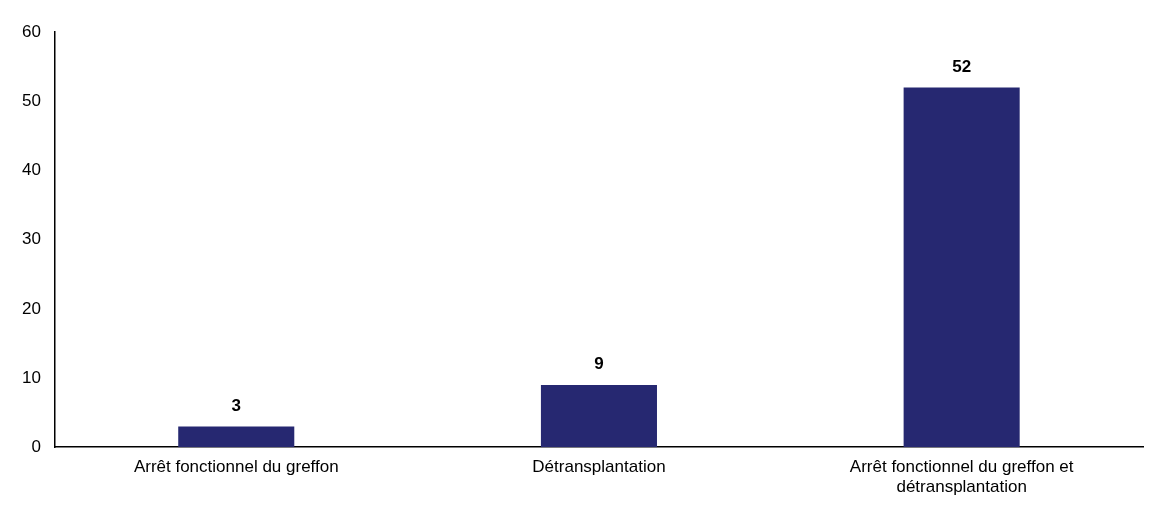  What do you see at coordinates (599, 364) in the screenshot?
I see `data-label: 9` at bounding box center [599, 364].